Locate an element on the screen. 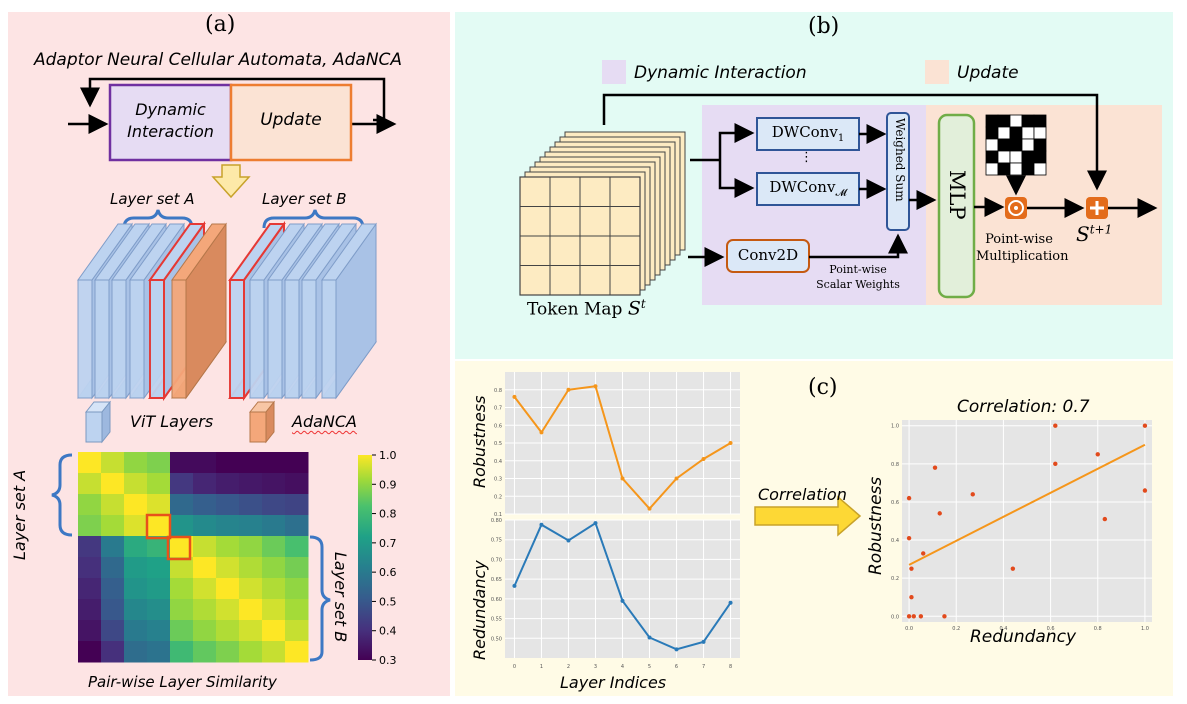  layer-set-b-label: Layer set B is located at coordinates (304, 199).